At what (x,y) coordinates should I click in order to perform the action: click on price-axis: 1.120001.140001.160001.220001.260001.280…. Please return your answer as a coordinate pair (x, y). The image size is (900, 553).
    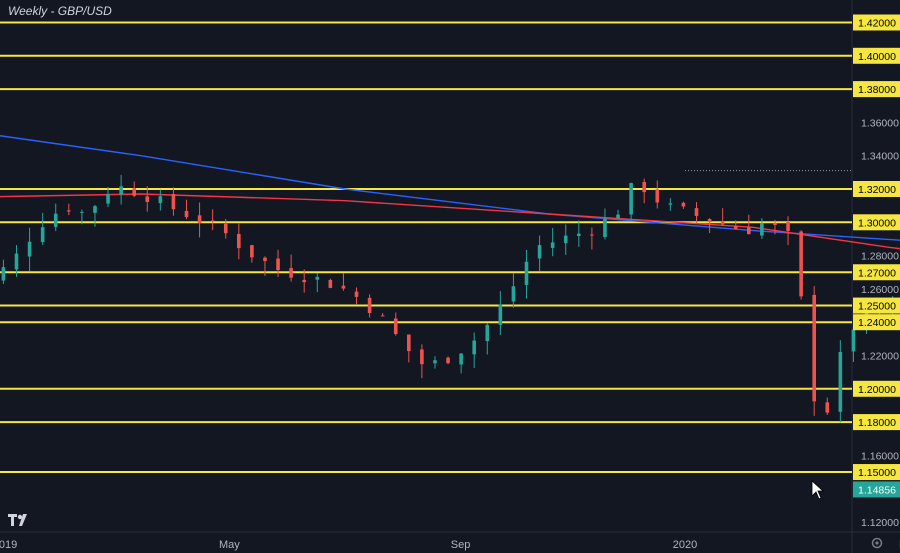
    Looking at the image, I should click on (876, 272).